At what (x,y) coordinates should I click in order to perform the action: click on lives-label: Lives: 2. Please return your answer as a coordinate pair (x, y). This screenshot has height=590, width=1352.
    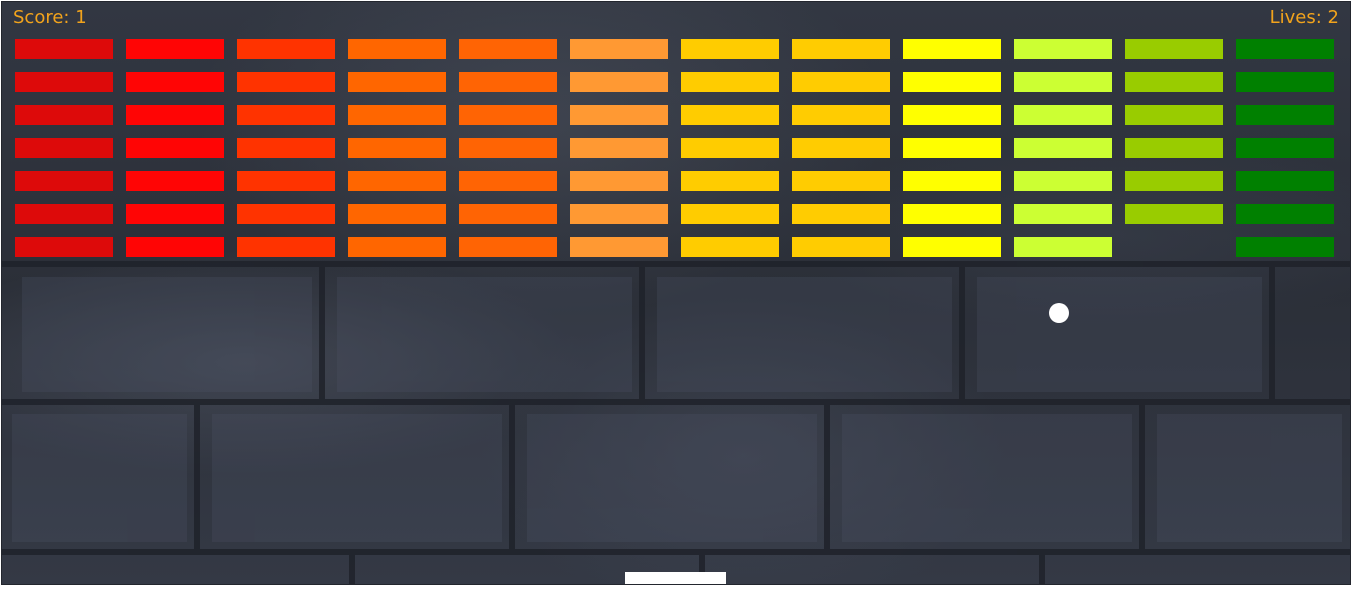
    Looking at the image, I should click on (1304, 17).